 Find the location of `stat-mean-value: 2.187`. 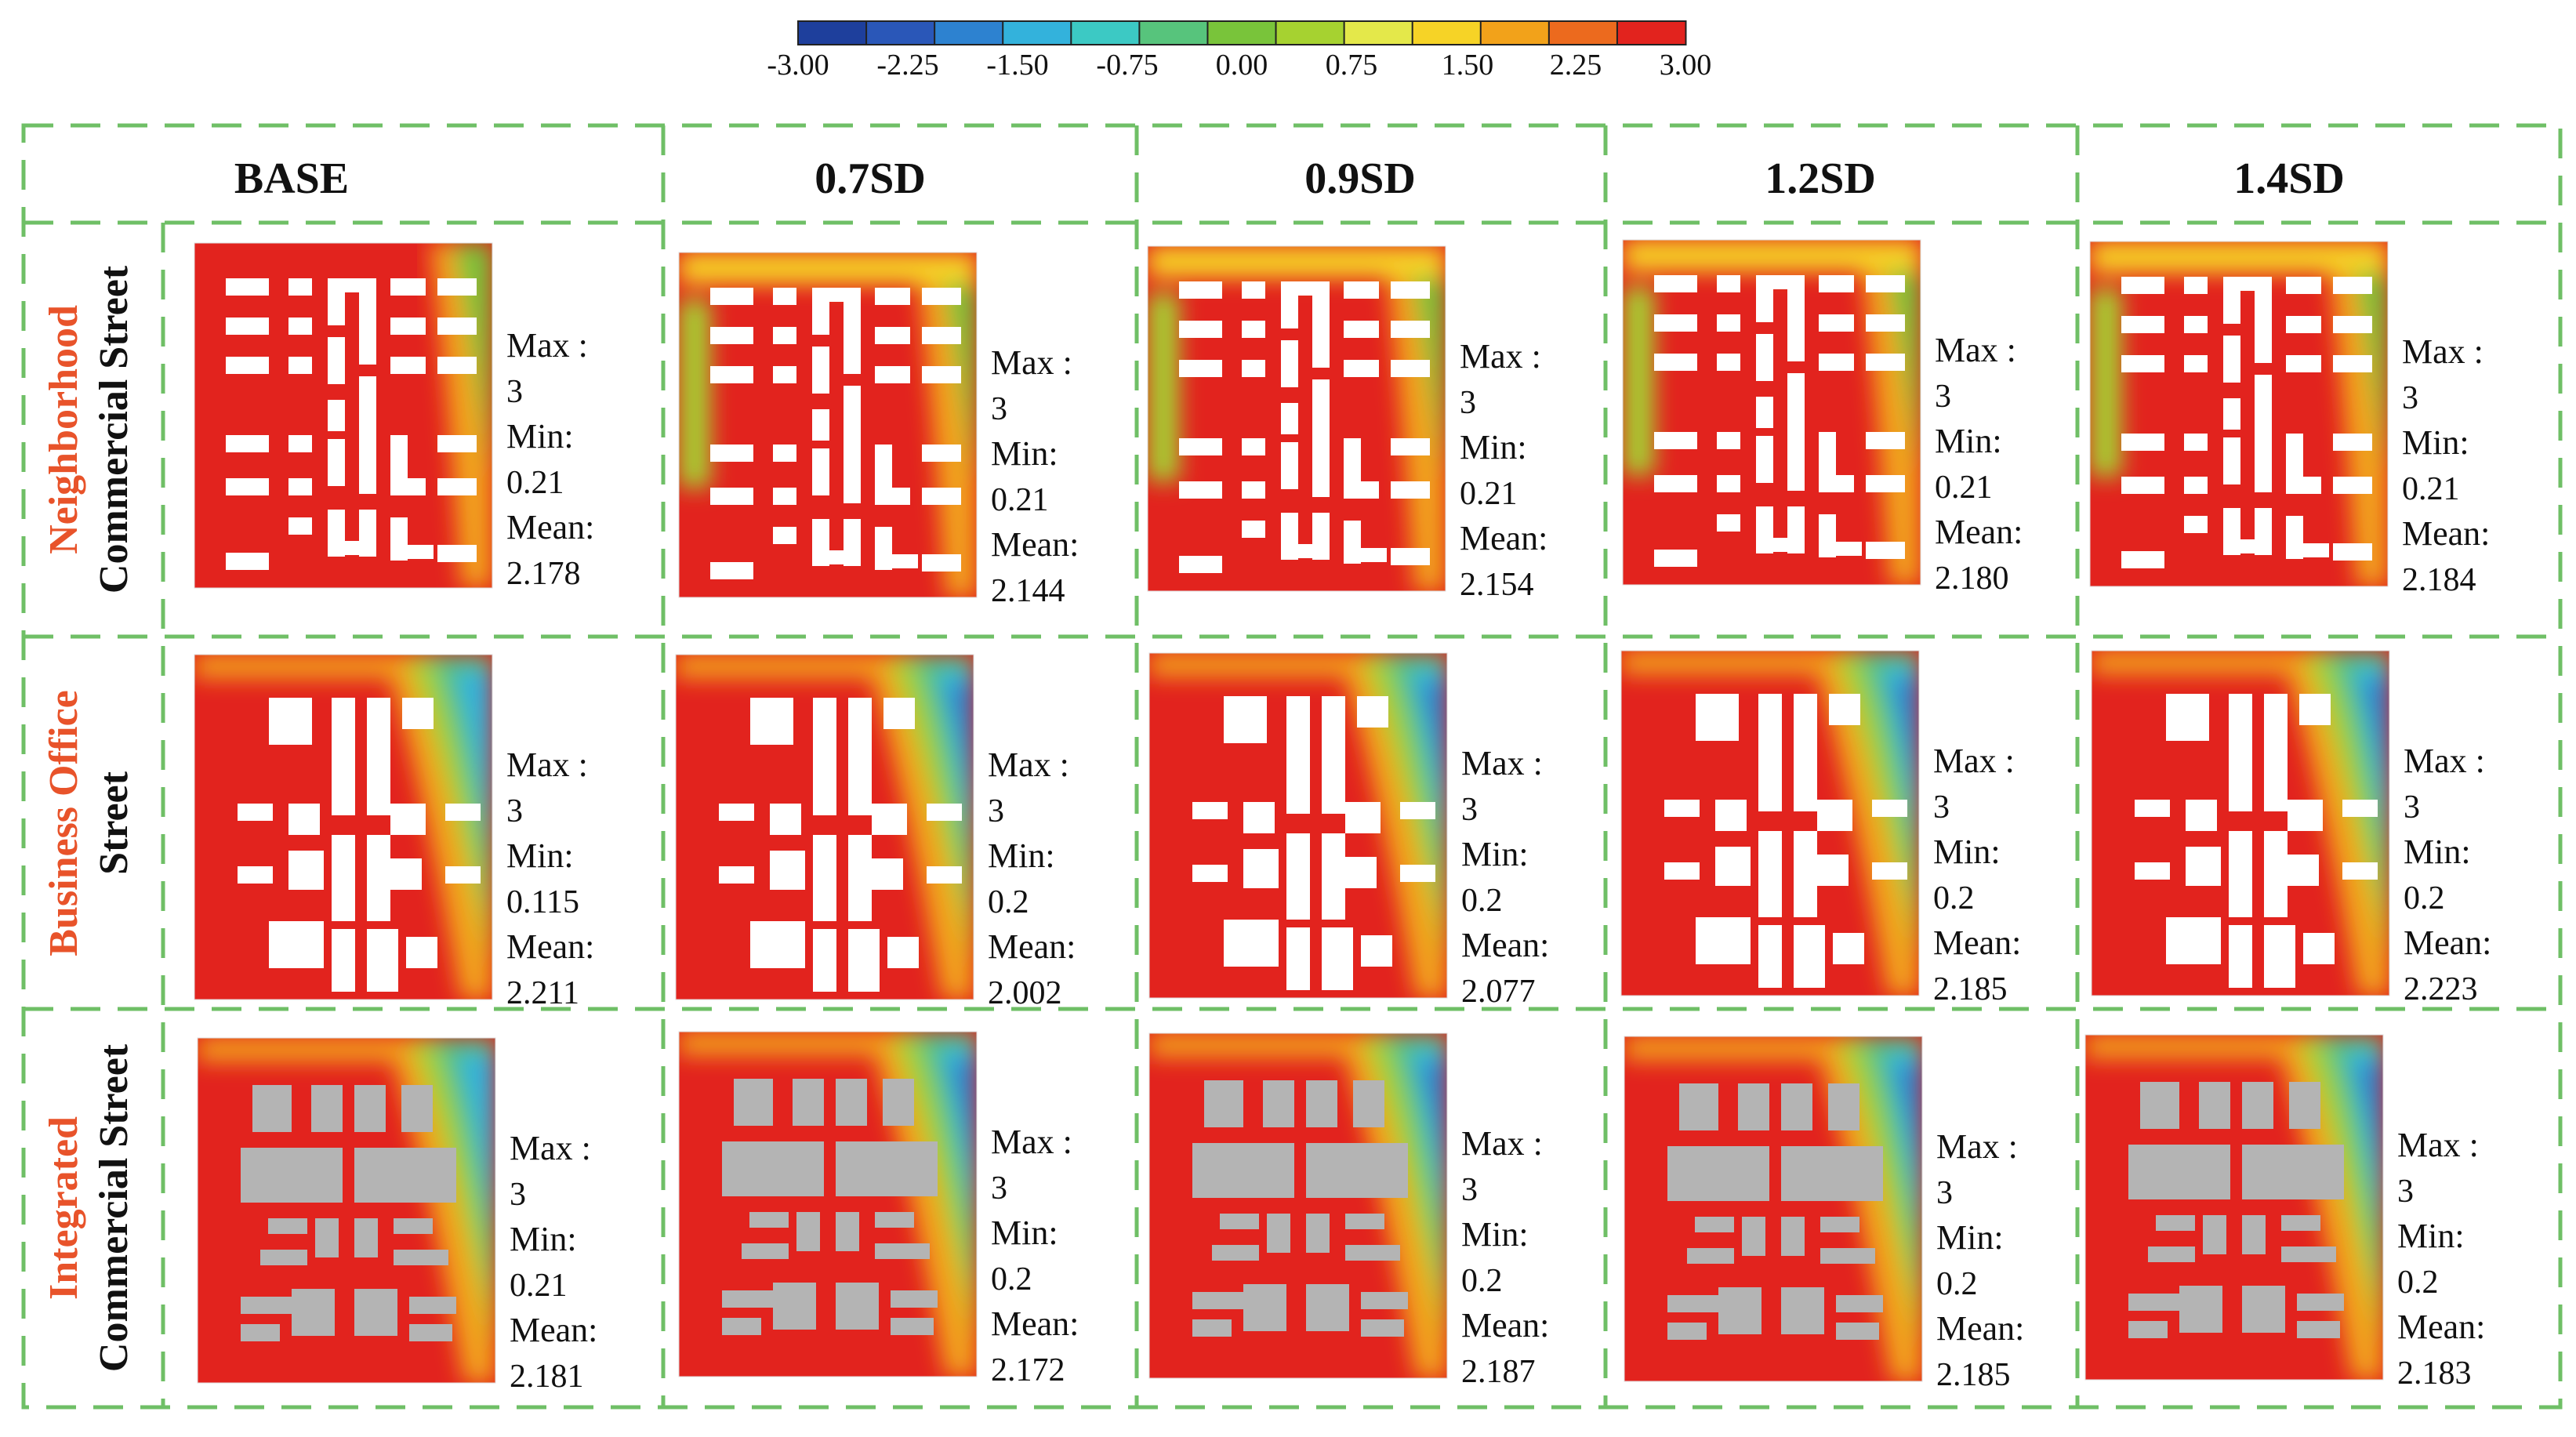

stat-mean-value: 2.187 is located at coordinates (1499, 1372).